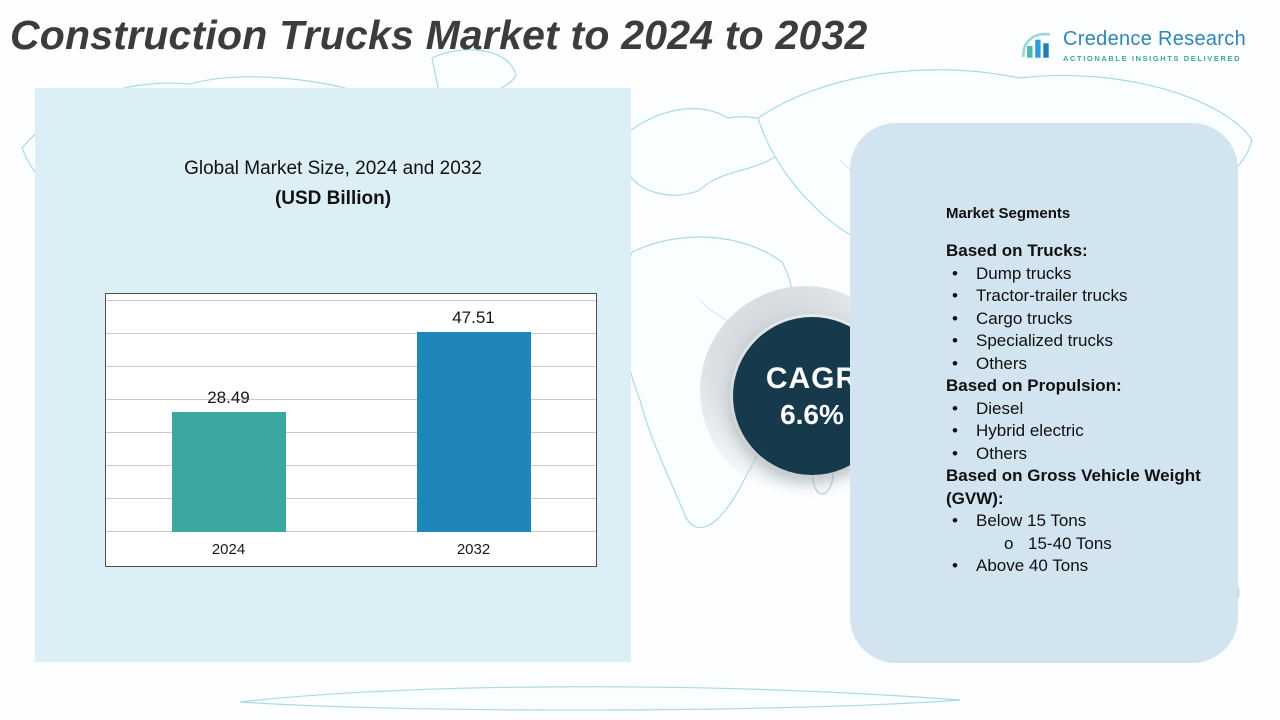 The image size is (1280, 720). What do you see at coordinates (333, 198) in the screenshot?
I see `chart-title-line2: (USD Billion)` at bounding box center [333, 198].